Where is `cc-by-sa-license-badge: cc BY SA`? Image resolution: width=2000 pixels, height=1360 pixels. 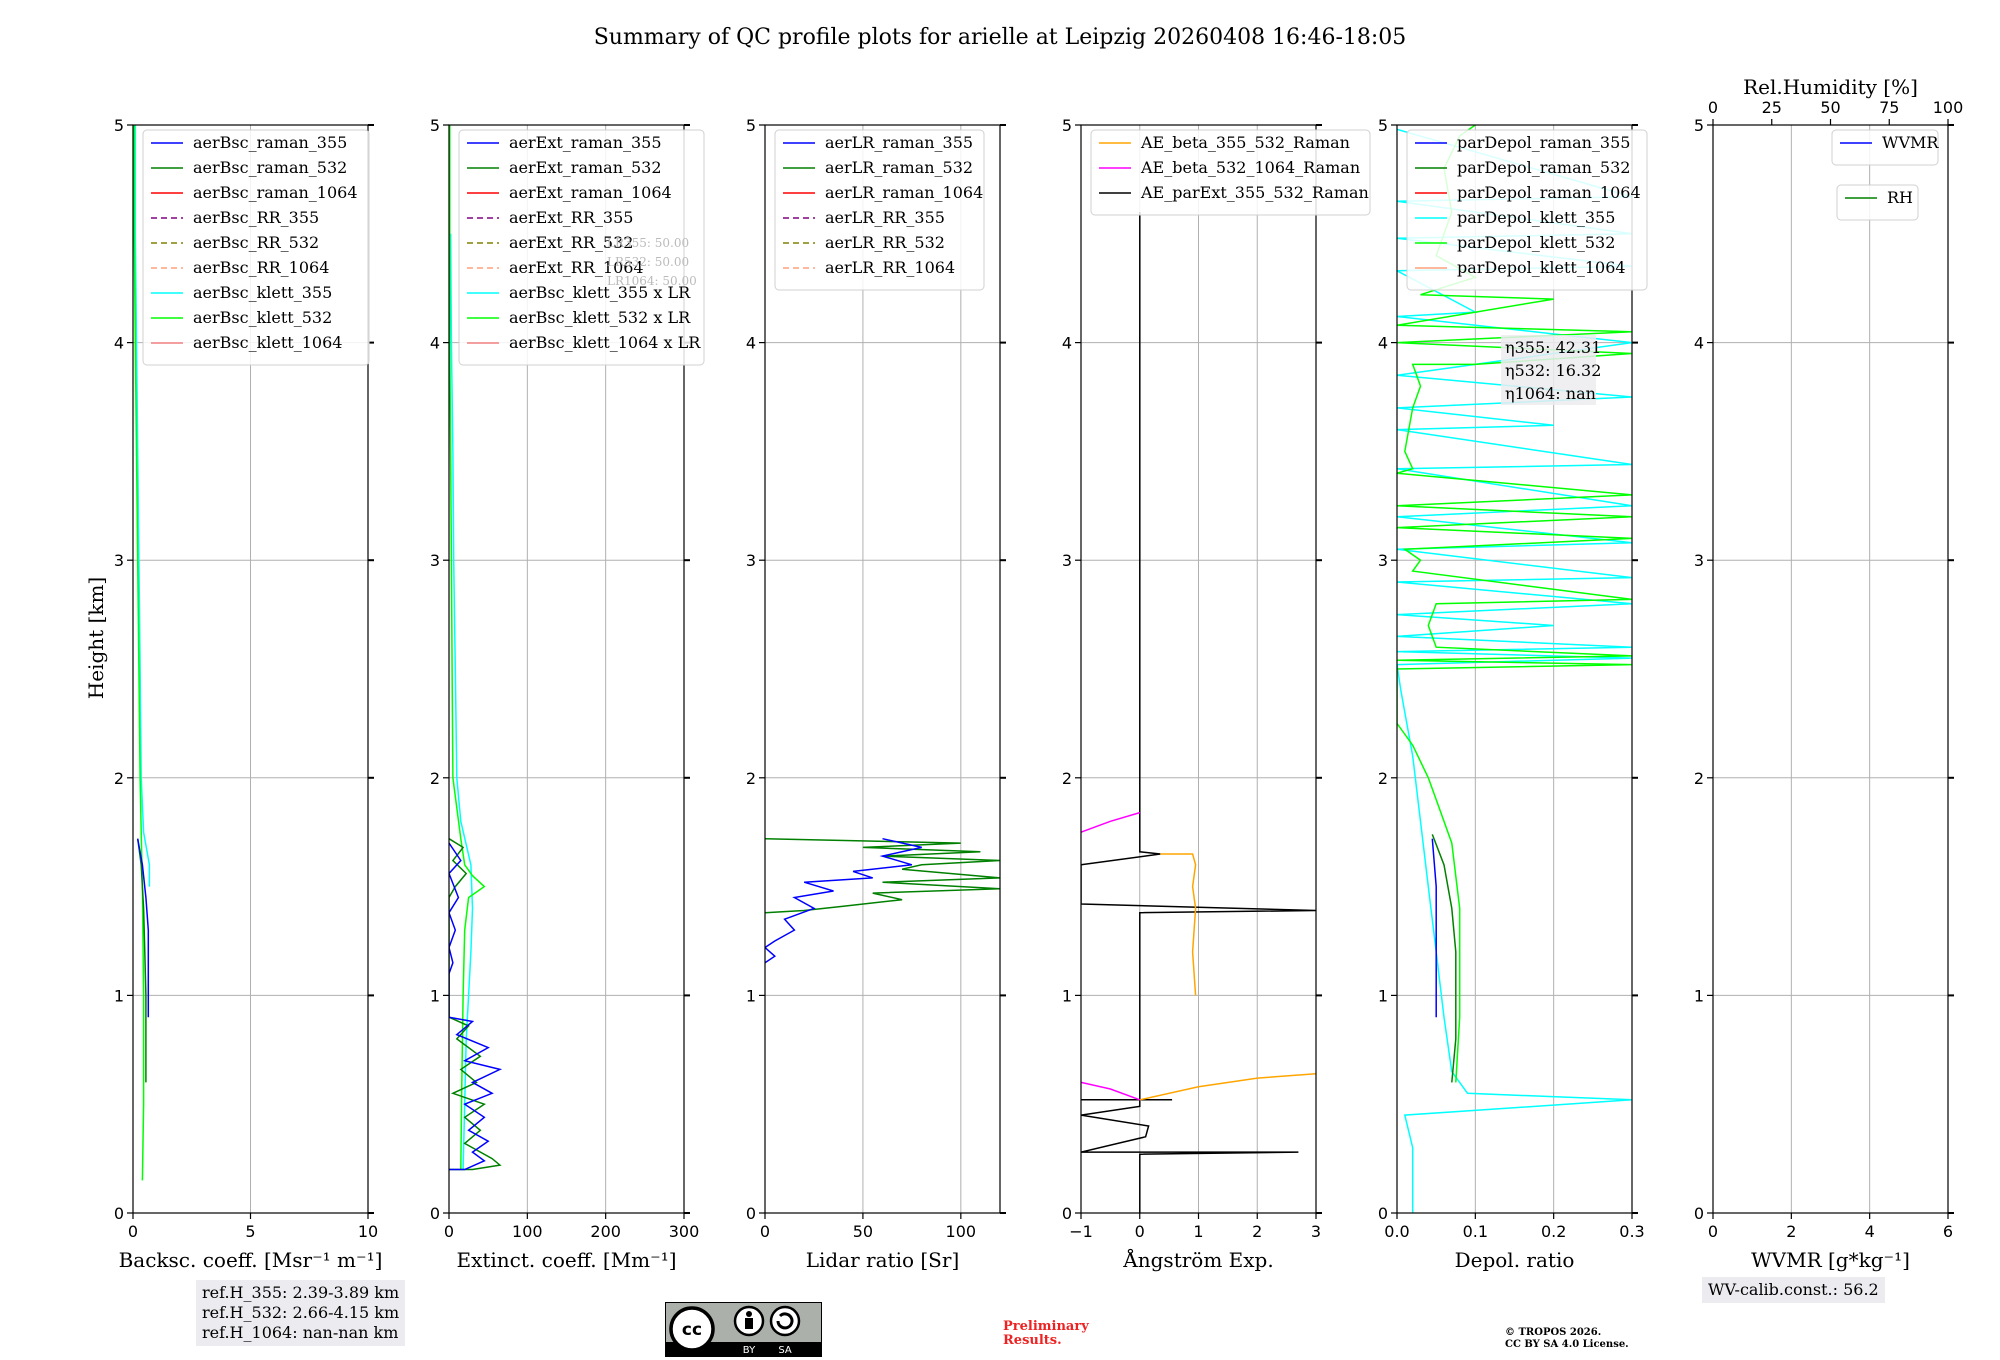
cc-by-sa-license-badge: cc BY SA is located at coordinates (743, 1329).